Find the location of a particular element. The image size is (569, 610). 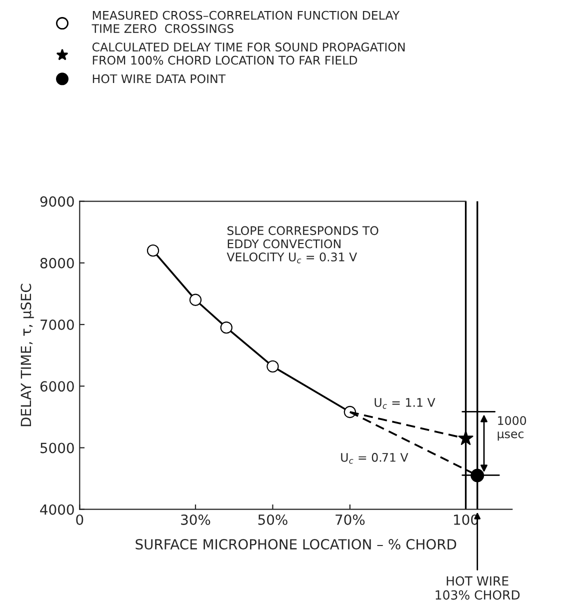

x-tick-label: 0 is located at coordinates (80, 519).